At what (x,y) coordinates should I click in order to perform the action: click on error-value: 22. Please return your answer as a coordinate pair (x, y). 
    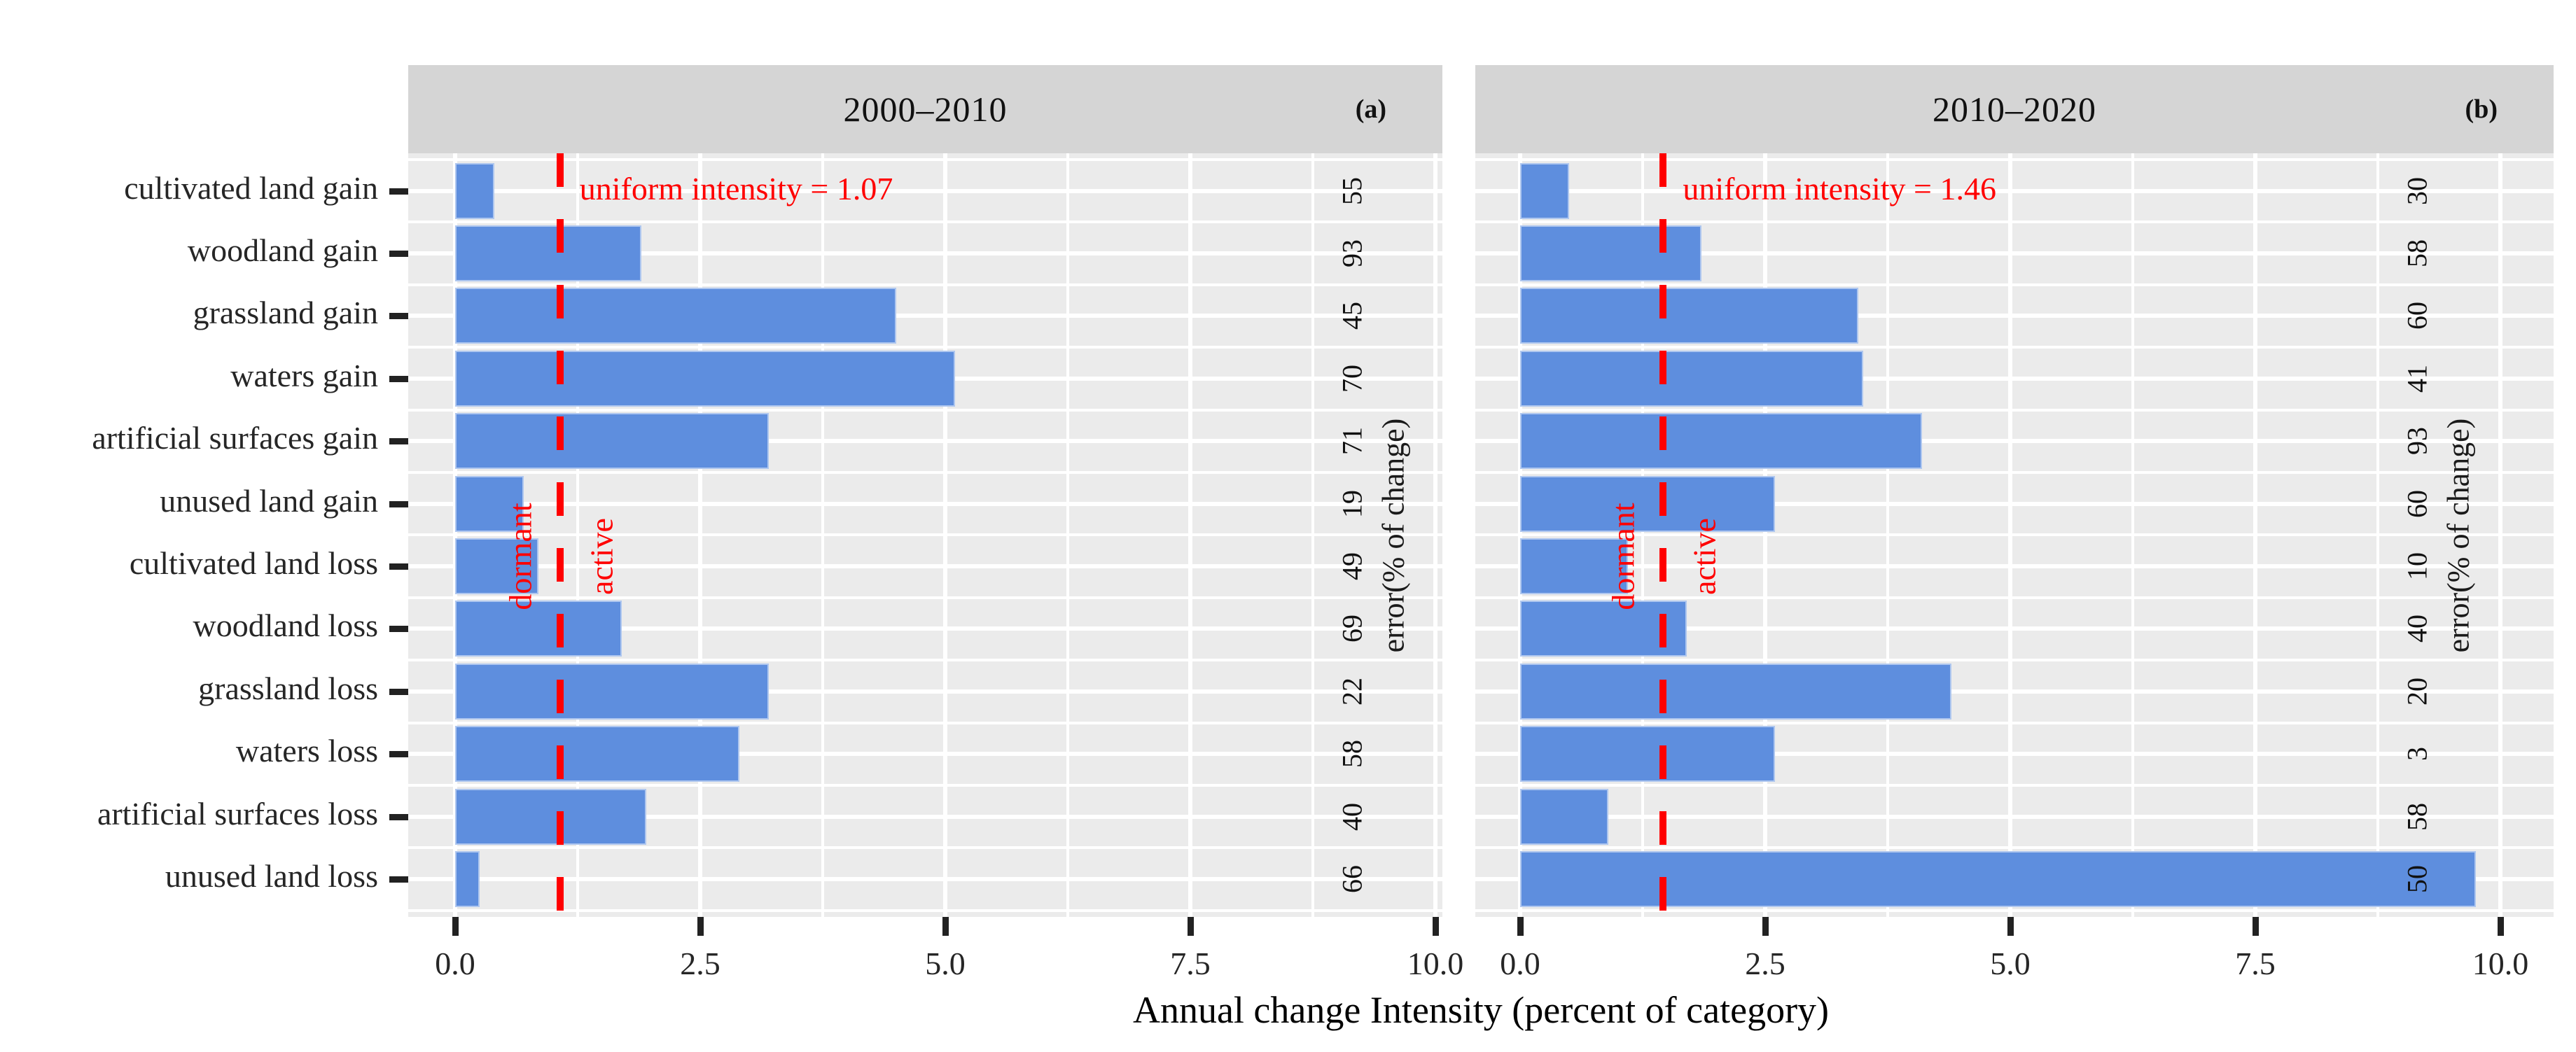
    Looking at the image, I should click on (1352, 691).